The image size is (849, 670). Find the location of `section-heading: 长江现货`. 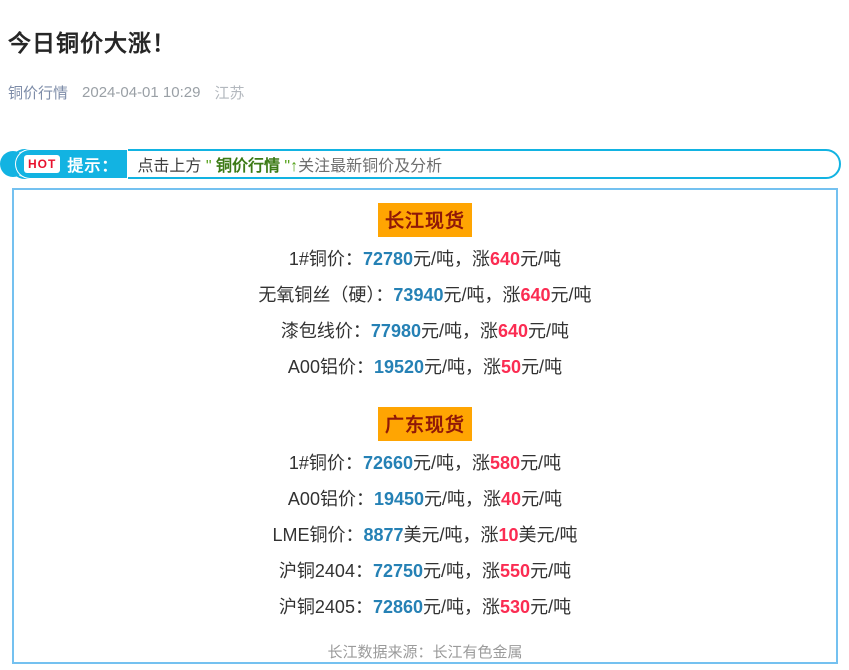

section-heading: 长江现货 is located at coordinates (424, 220).